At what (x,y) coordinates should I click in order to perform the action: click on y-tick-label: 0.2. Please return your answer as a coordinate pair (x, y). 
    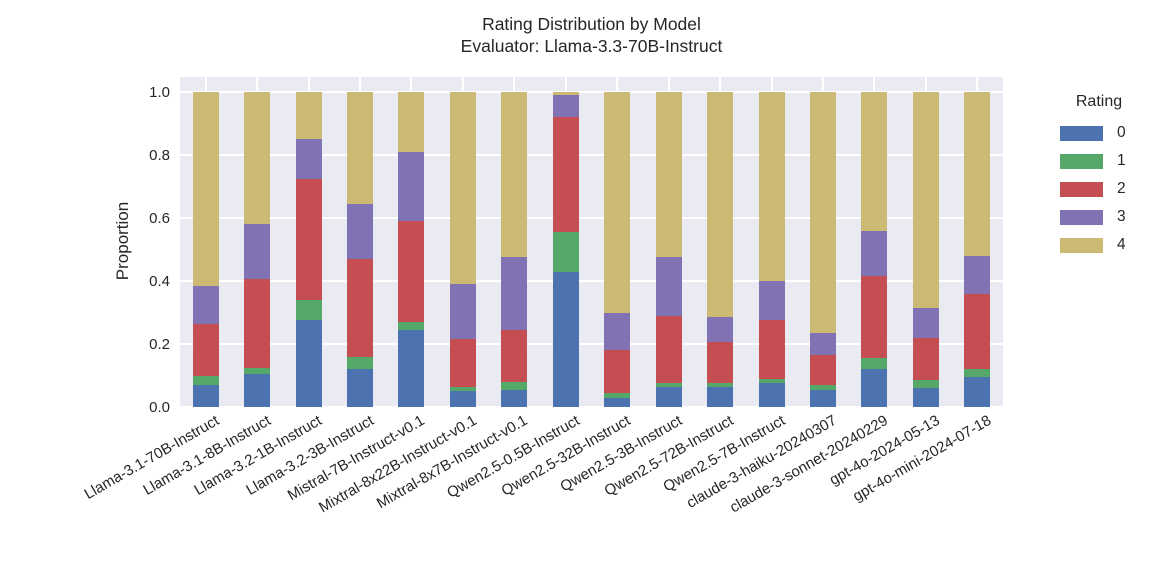
    Looking at the image, I should click on (159, 344).